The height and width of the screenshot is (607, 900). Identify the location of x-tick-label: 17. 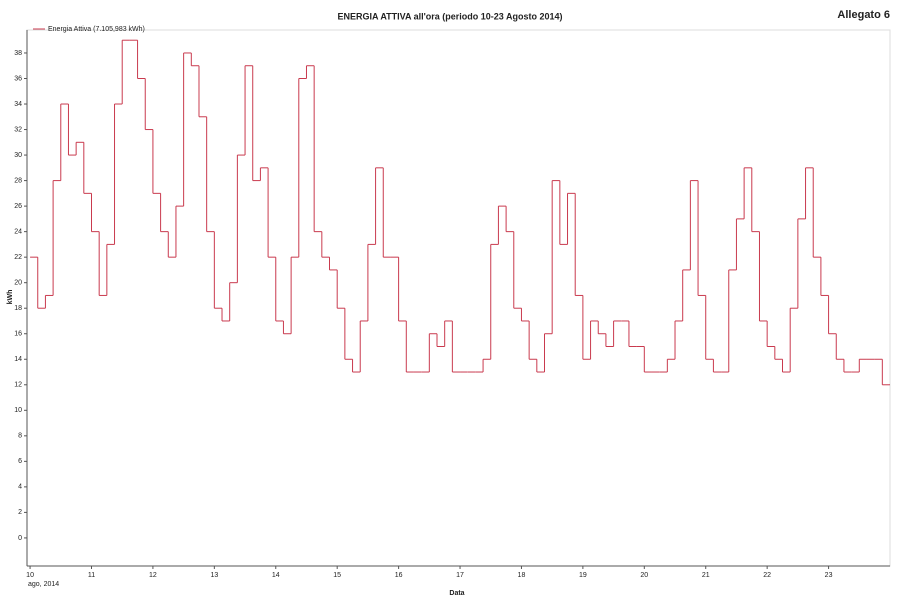
(460, 575).